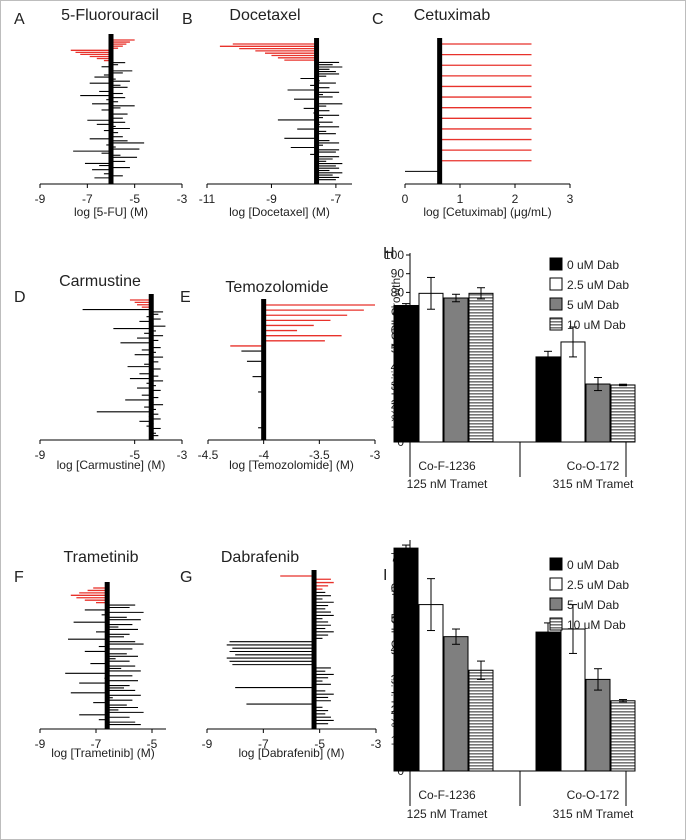 The width and height of the screenshot is (686, 840). Describe the element at coordinates (263, 455) in the screenshot. I see `x-tick-label: -4` at that location.